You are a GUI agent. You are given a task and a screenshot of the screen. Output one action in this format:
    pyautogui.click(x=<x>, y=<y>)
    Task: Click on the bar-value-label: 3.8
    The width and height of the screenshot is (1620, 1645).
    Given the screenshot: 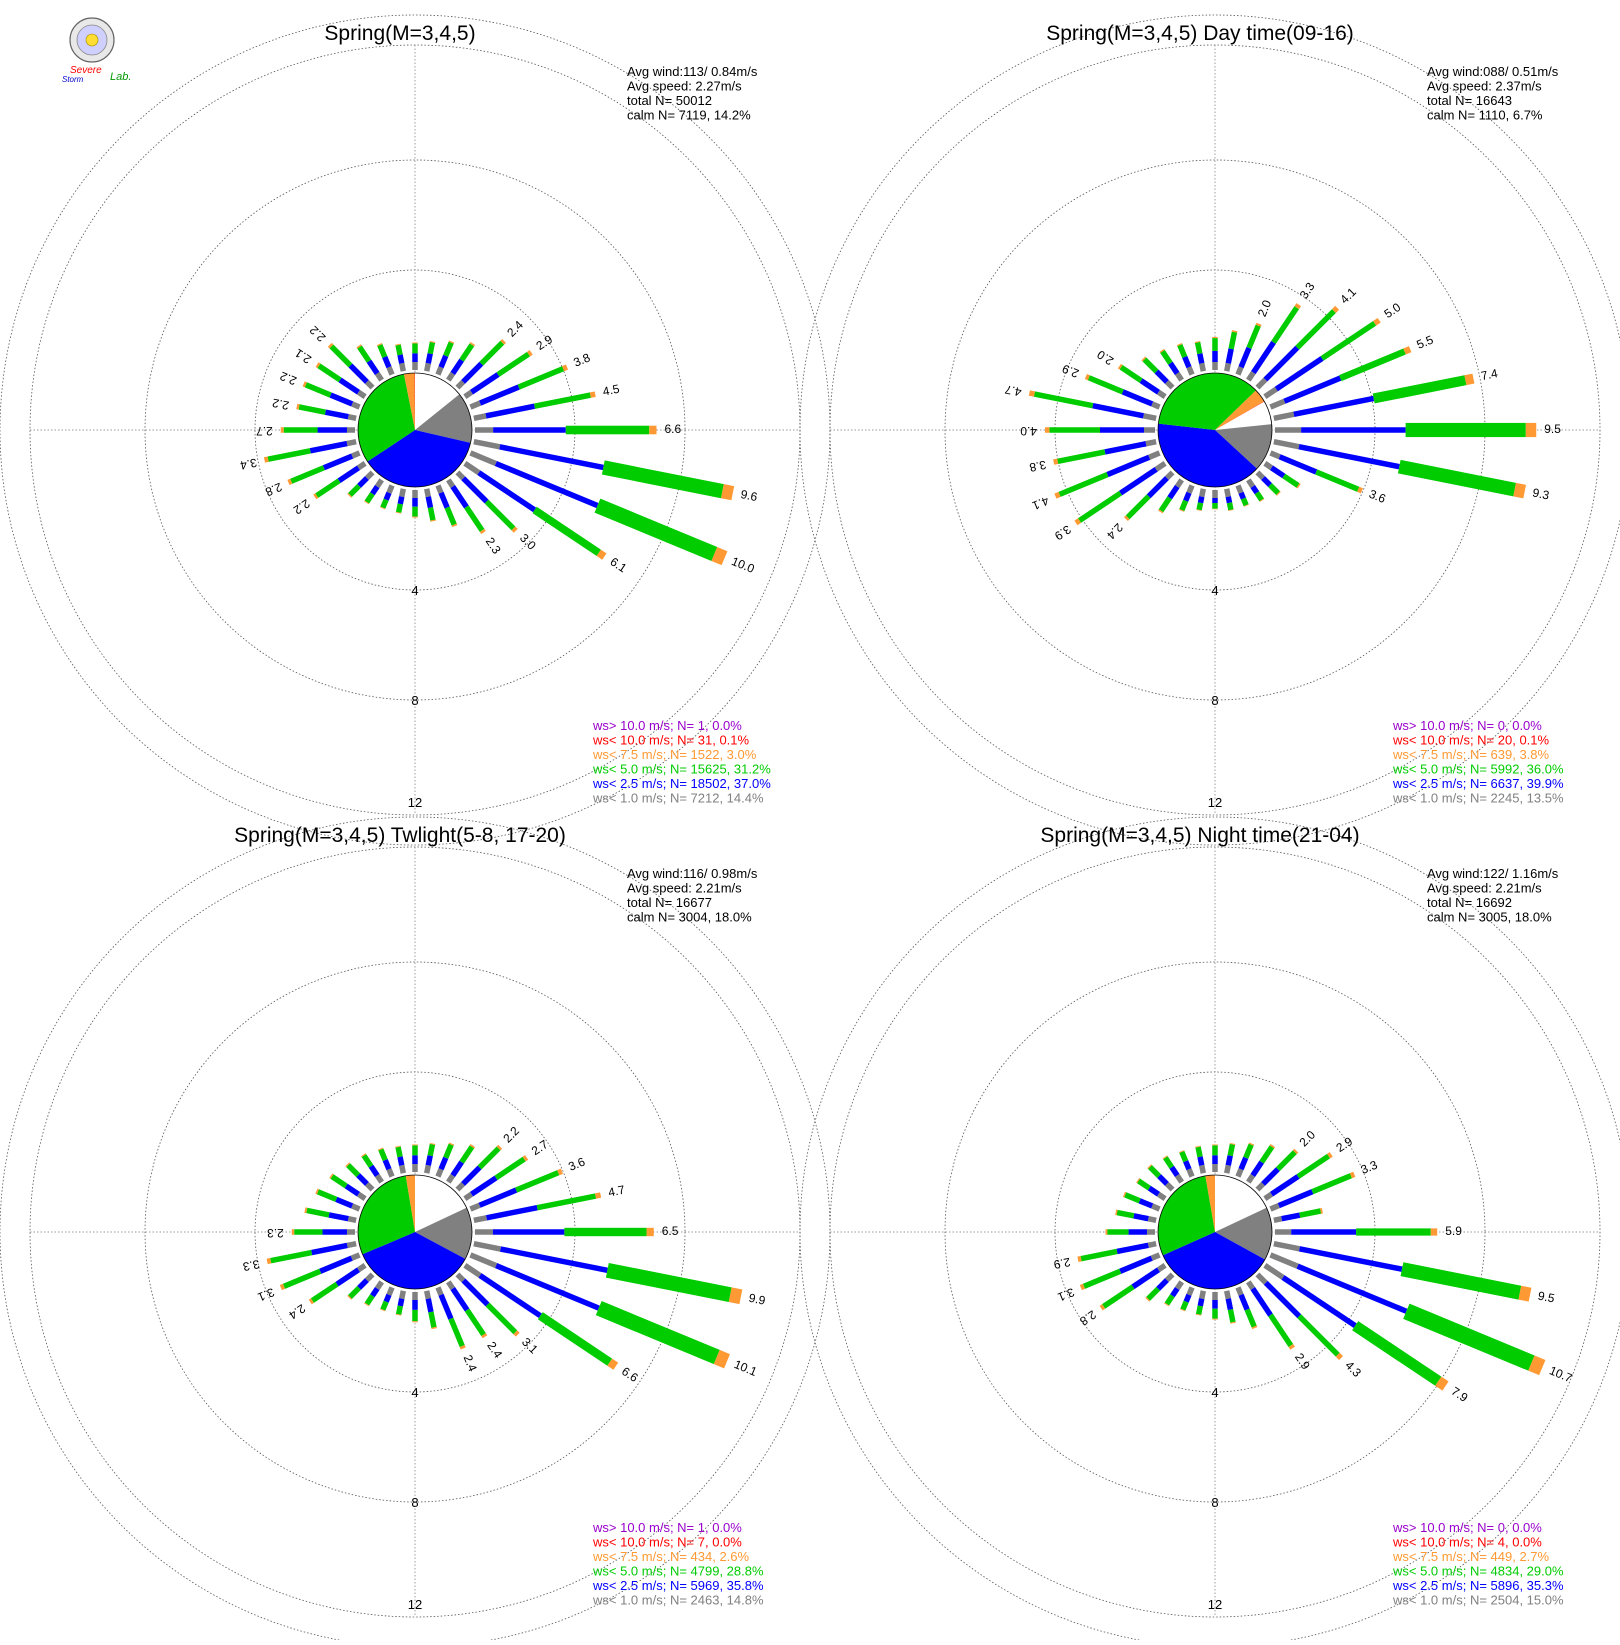 What is the action you would take?
    pyautogui.click(x=581, y=359)
    